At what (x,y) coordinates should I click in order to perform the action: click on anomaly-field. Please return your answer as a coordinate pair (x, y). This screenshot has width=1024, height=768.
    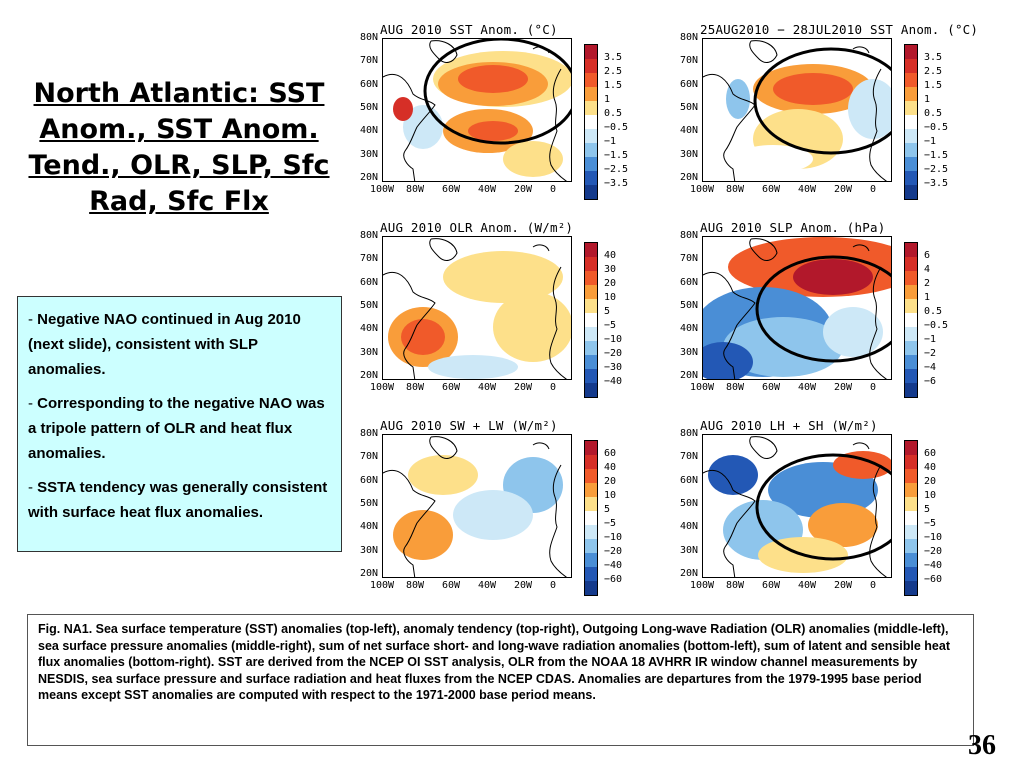
    Looking at the image, I should click on (477, 506).